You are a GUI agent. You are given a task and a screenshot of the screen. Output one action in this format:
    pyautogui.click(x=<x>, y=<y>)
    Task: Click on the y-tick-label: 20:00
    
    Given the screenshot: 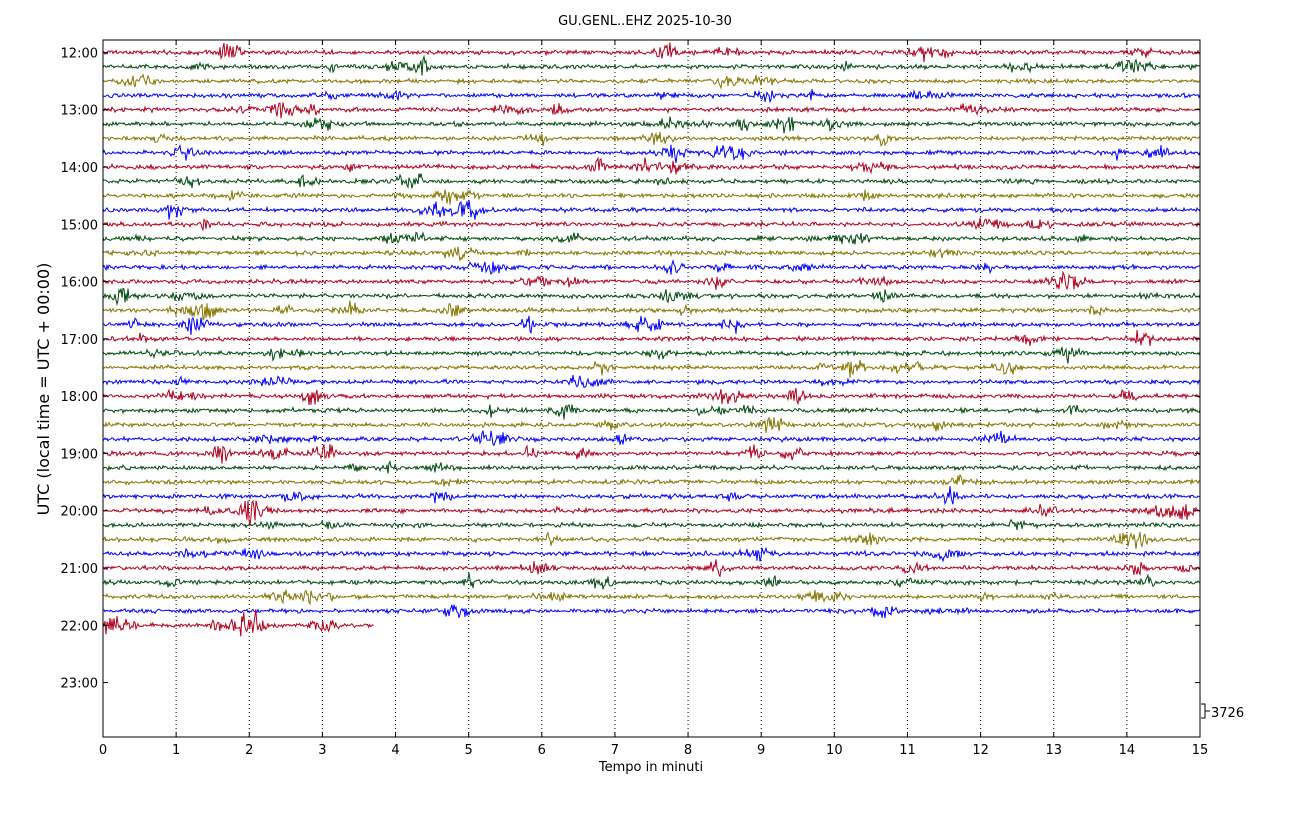 What is the action you would take?
    pyautogui.click(x=79, y=512)
    